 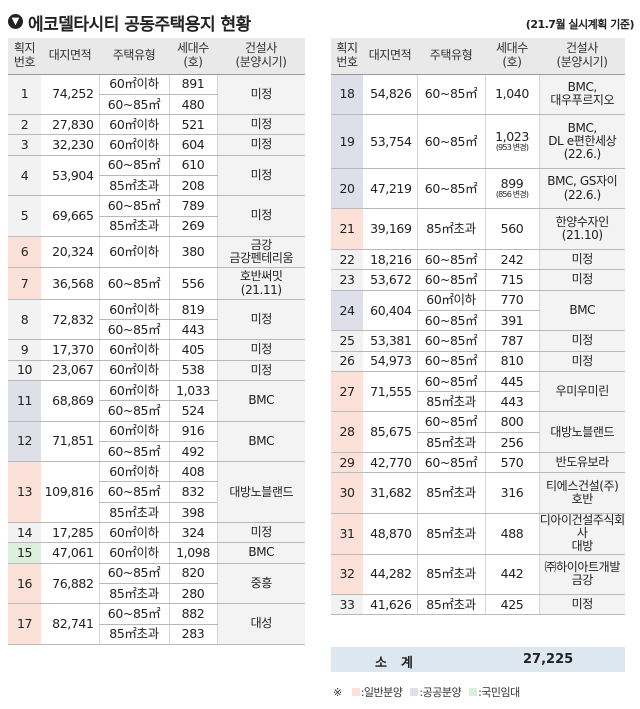 What do you see at coordinates (401, 663) in the screenshot?
I see `subtotal-label: 소계` at bounding box center [401, 663].